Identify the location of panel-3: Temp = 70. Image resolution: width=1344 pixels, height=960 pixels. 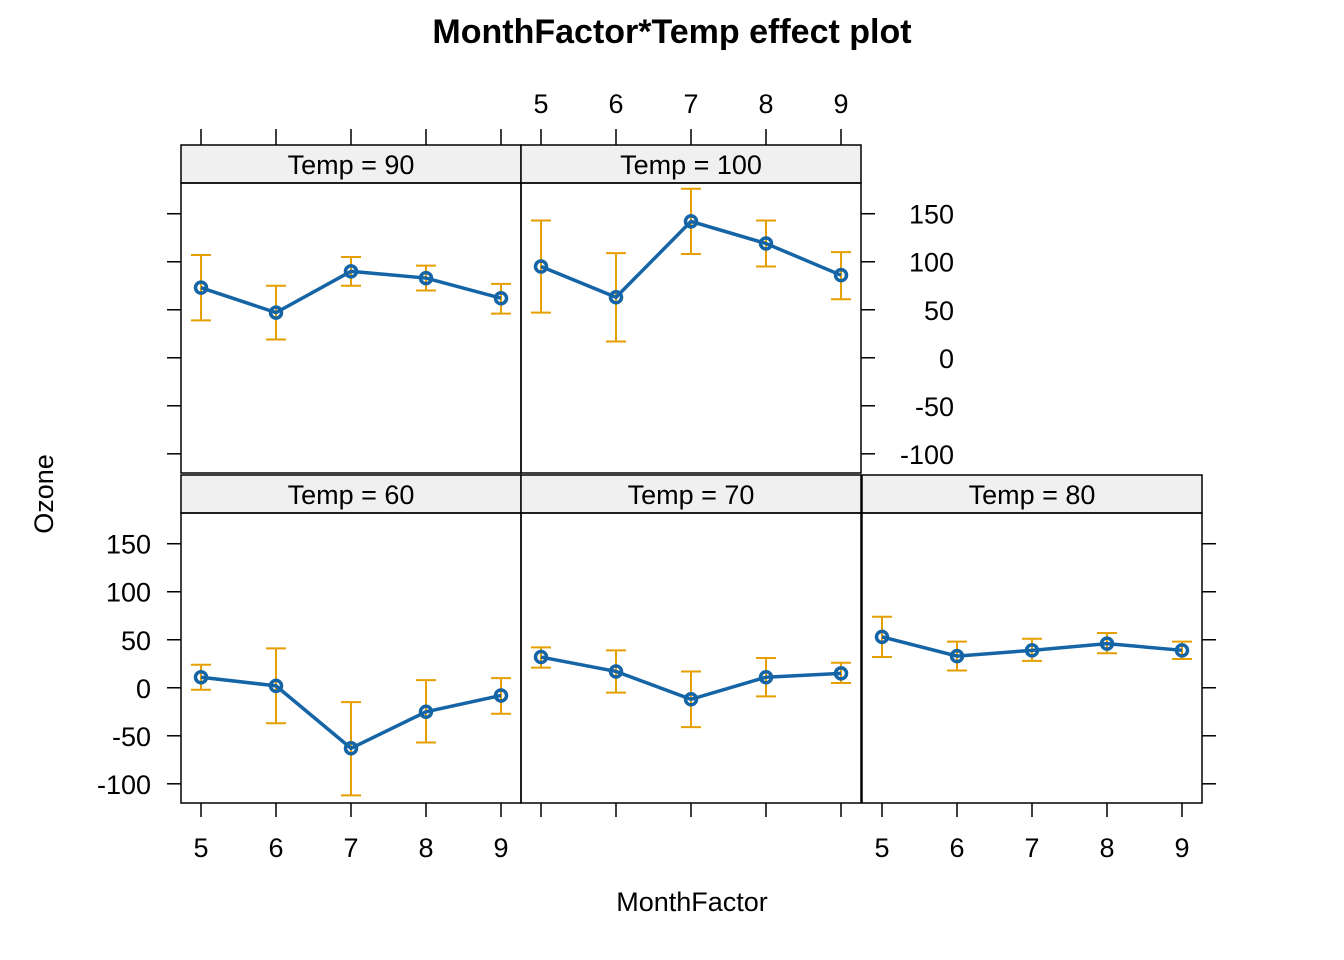
(691, 639).